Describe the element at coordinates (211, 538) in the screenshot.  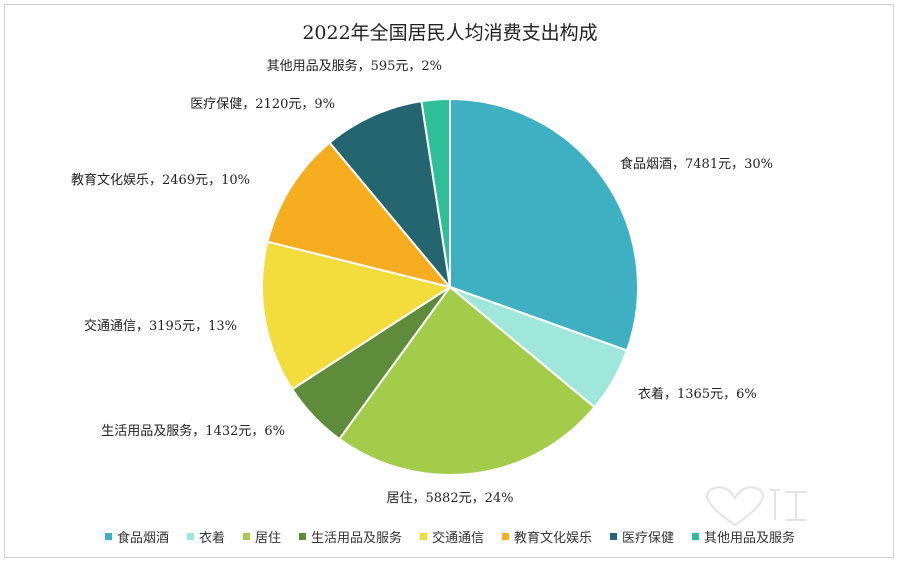
I see `legend-label: 衣着` at that location.